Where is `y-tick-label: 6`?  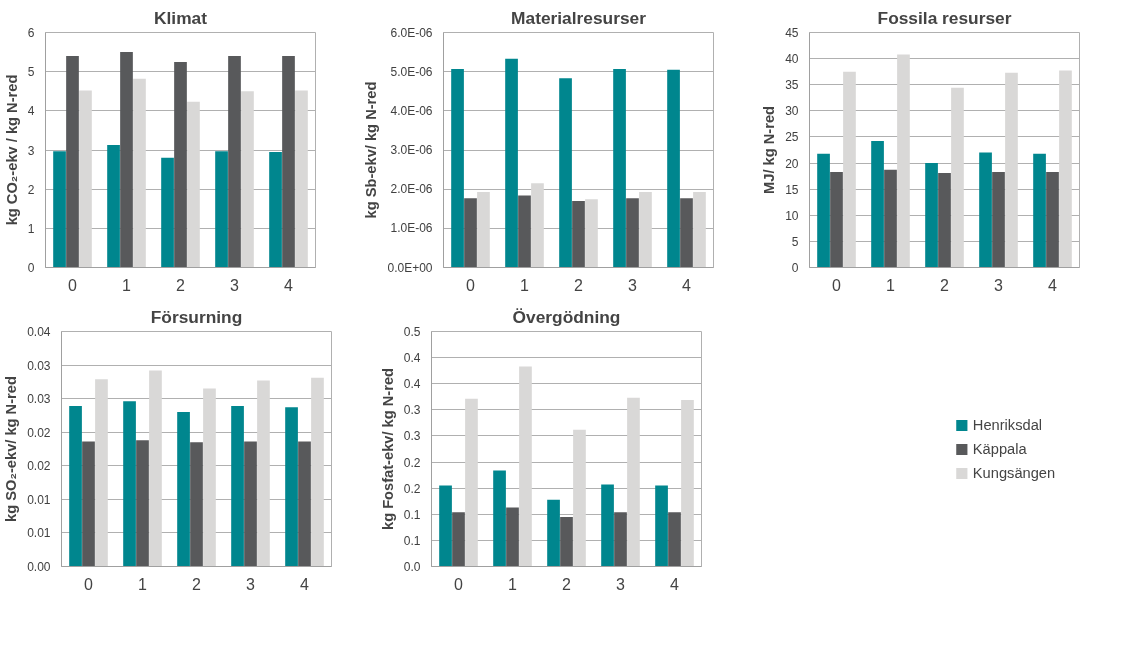 y-tick-label: 6 is located at coordinates (31, 33).